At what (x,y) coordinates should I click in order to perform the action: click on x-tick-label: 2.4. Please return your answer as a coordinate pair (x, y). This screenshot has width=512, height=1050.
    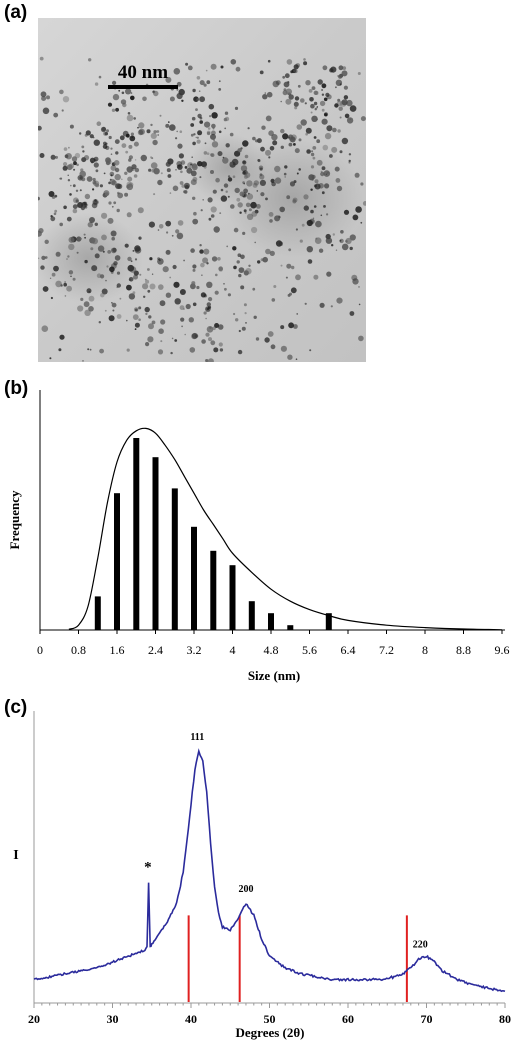
    Looking at the image, I should click on (155, 650).